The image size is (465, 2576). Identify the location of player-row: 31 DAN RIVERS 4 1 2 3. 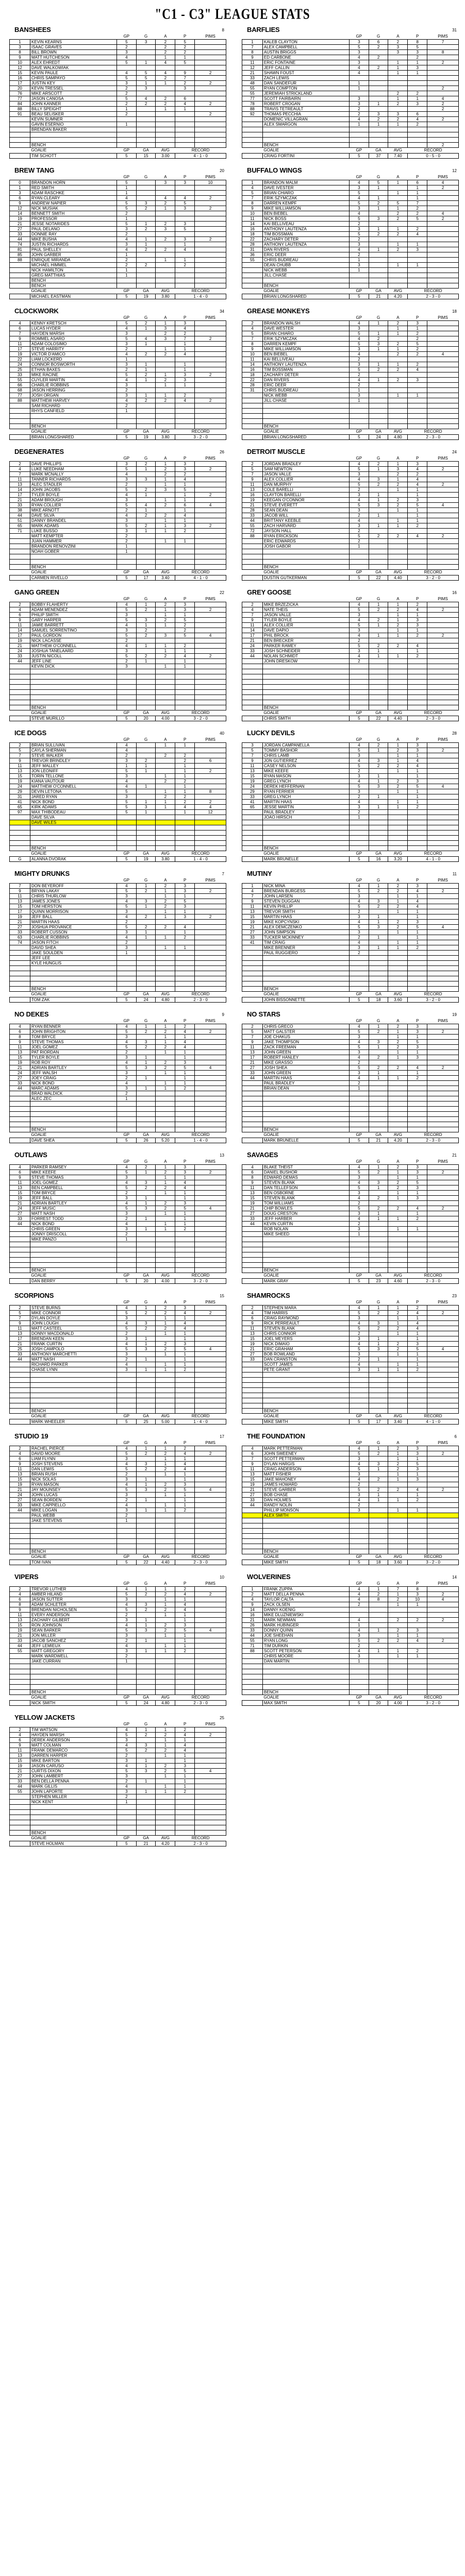
(350, 249).